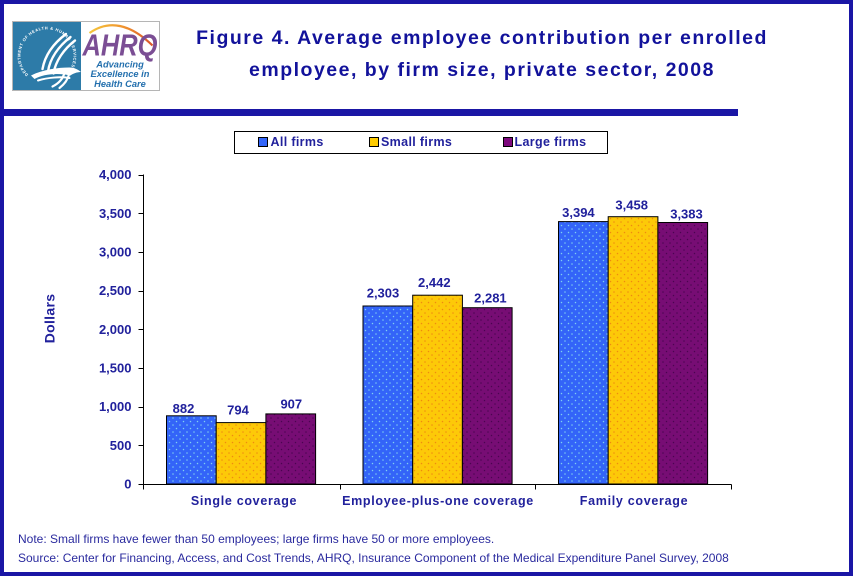 This screenshot has height=576, width=853. What do you see at coordinates (686, 213) in the screenshot?
I see `svg-text: 3,383` at bounding box center [686, 213].